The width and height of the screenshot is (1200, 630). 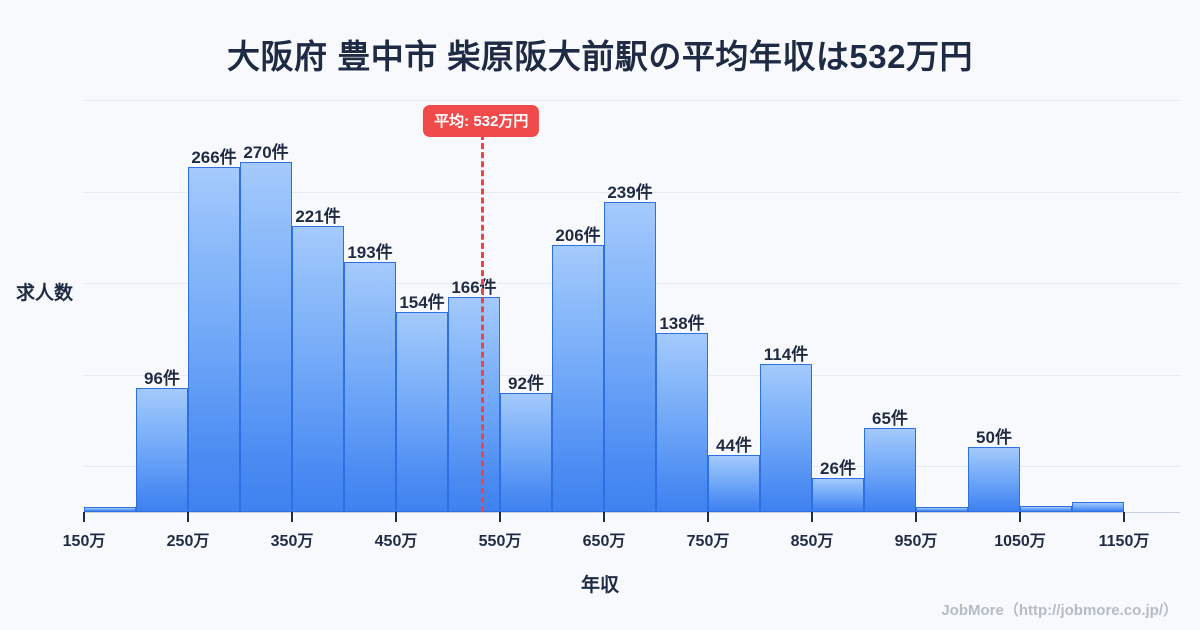 What do you see at coordinates (786, 354) in the screenshot?
I see `bar-value-label: 114件` at bounding box center [786, 354].